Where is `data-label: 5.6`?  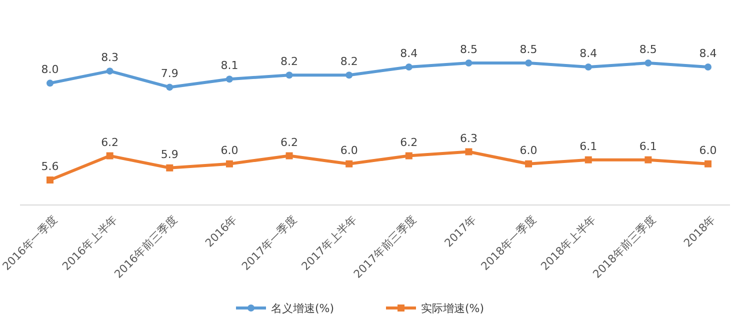 data-label: 5.6 is located at coordinates (50, 166).